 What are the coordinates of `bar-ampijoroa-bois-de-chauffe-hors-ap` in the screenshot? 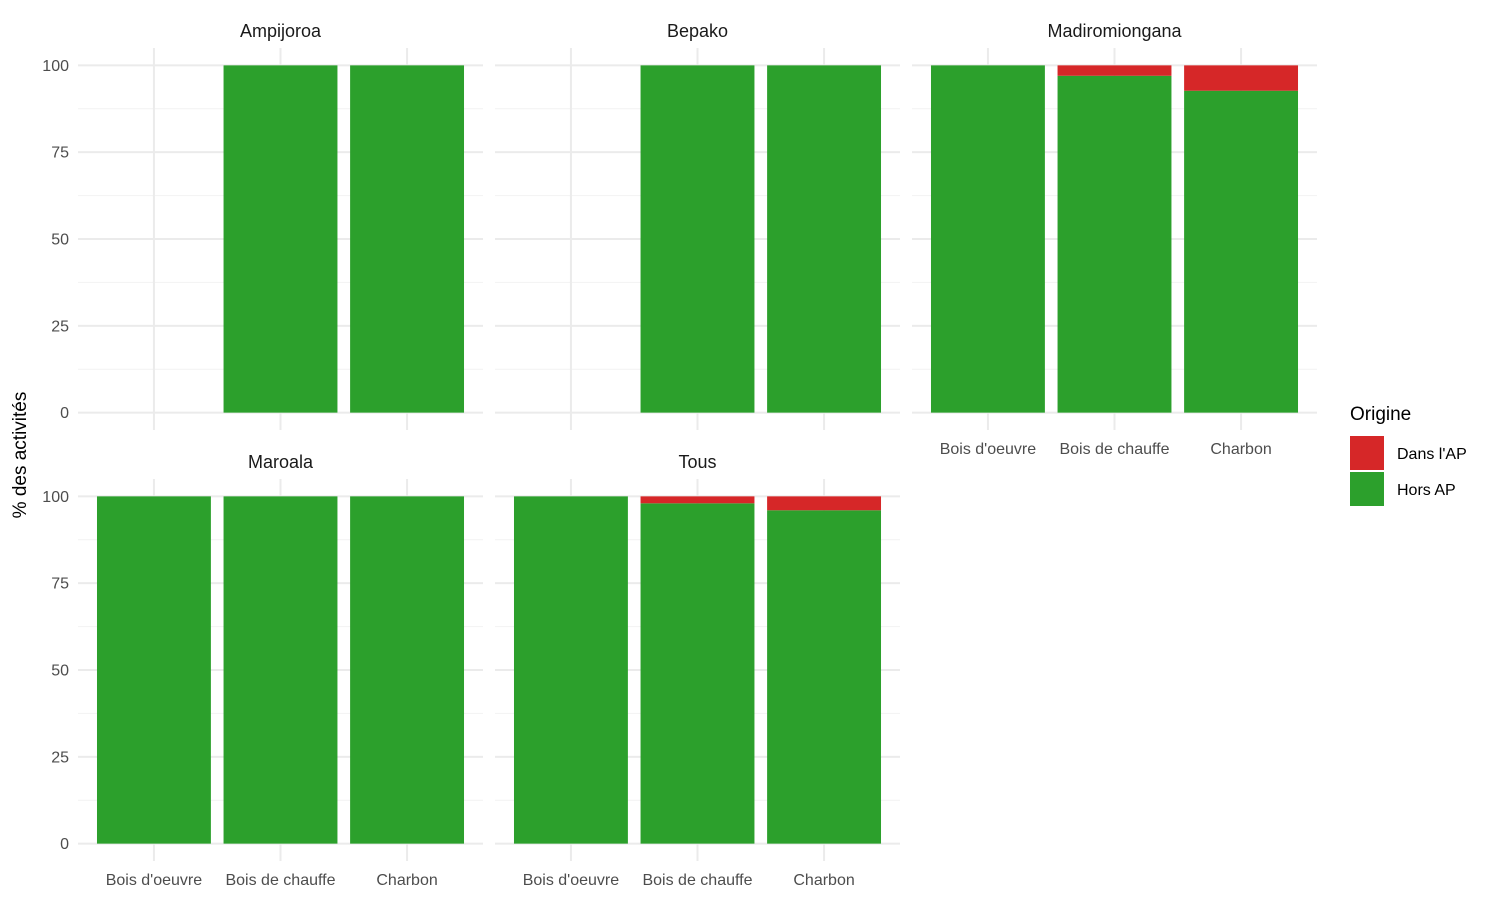 It's located at (280, 239).